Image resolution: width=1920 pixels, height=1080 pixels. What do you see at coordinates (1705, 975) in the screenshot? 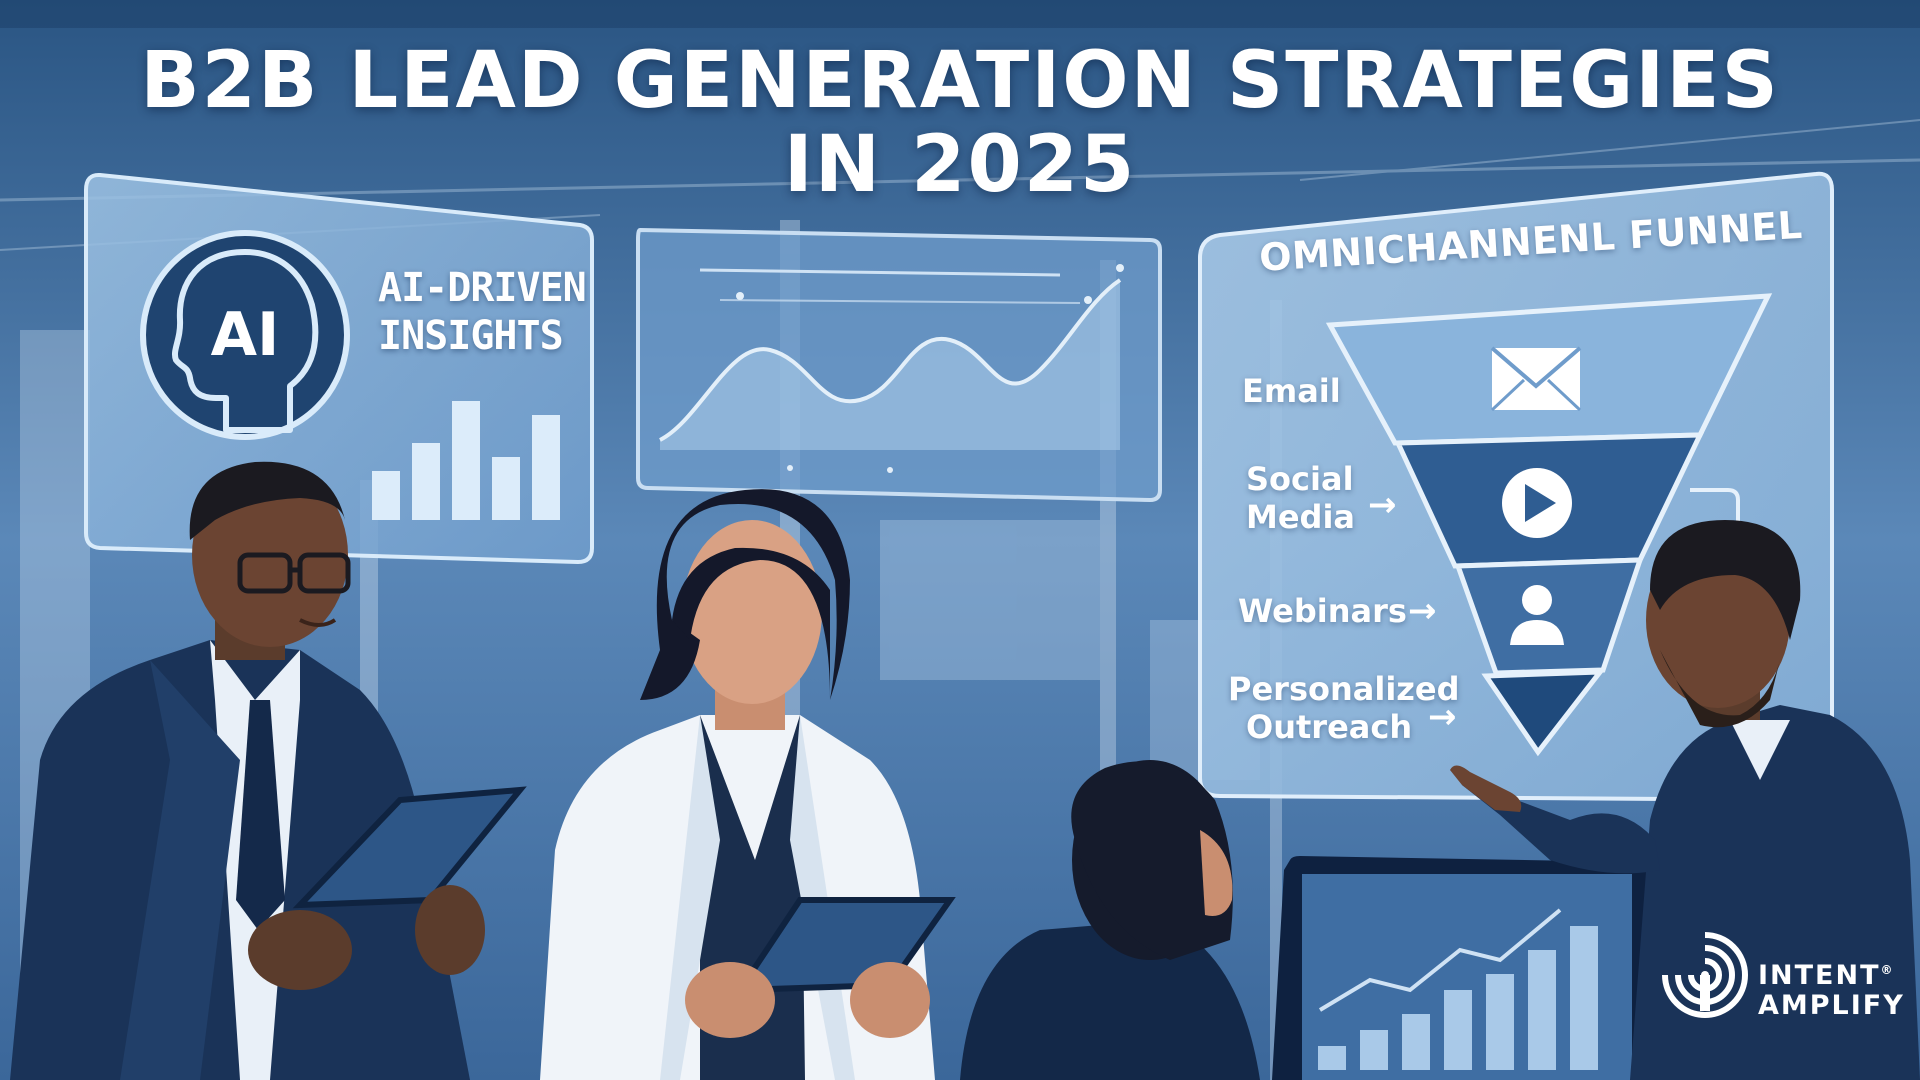
I see `concentric-target-icon` at bounding box center [1705, 975].